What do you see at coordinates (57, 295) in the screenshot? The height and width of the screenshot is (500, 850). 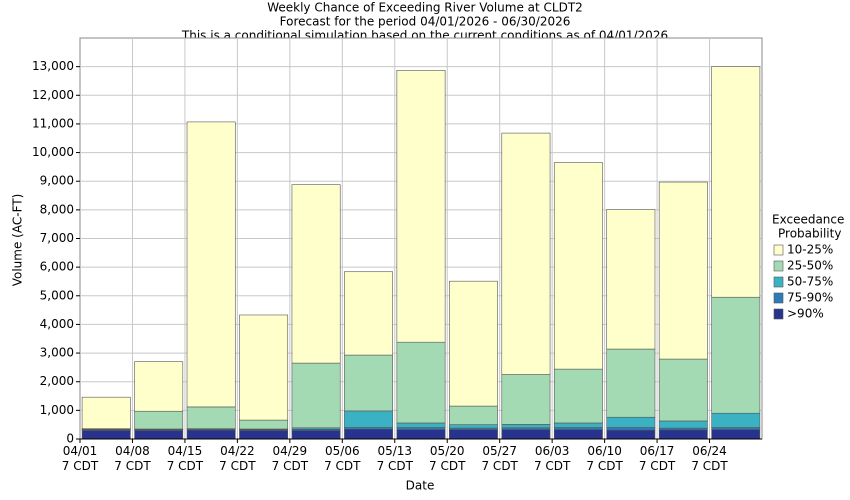 I see `y-tick-label: 5,000` at bounding box center [57, 295].